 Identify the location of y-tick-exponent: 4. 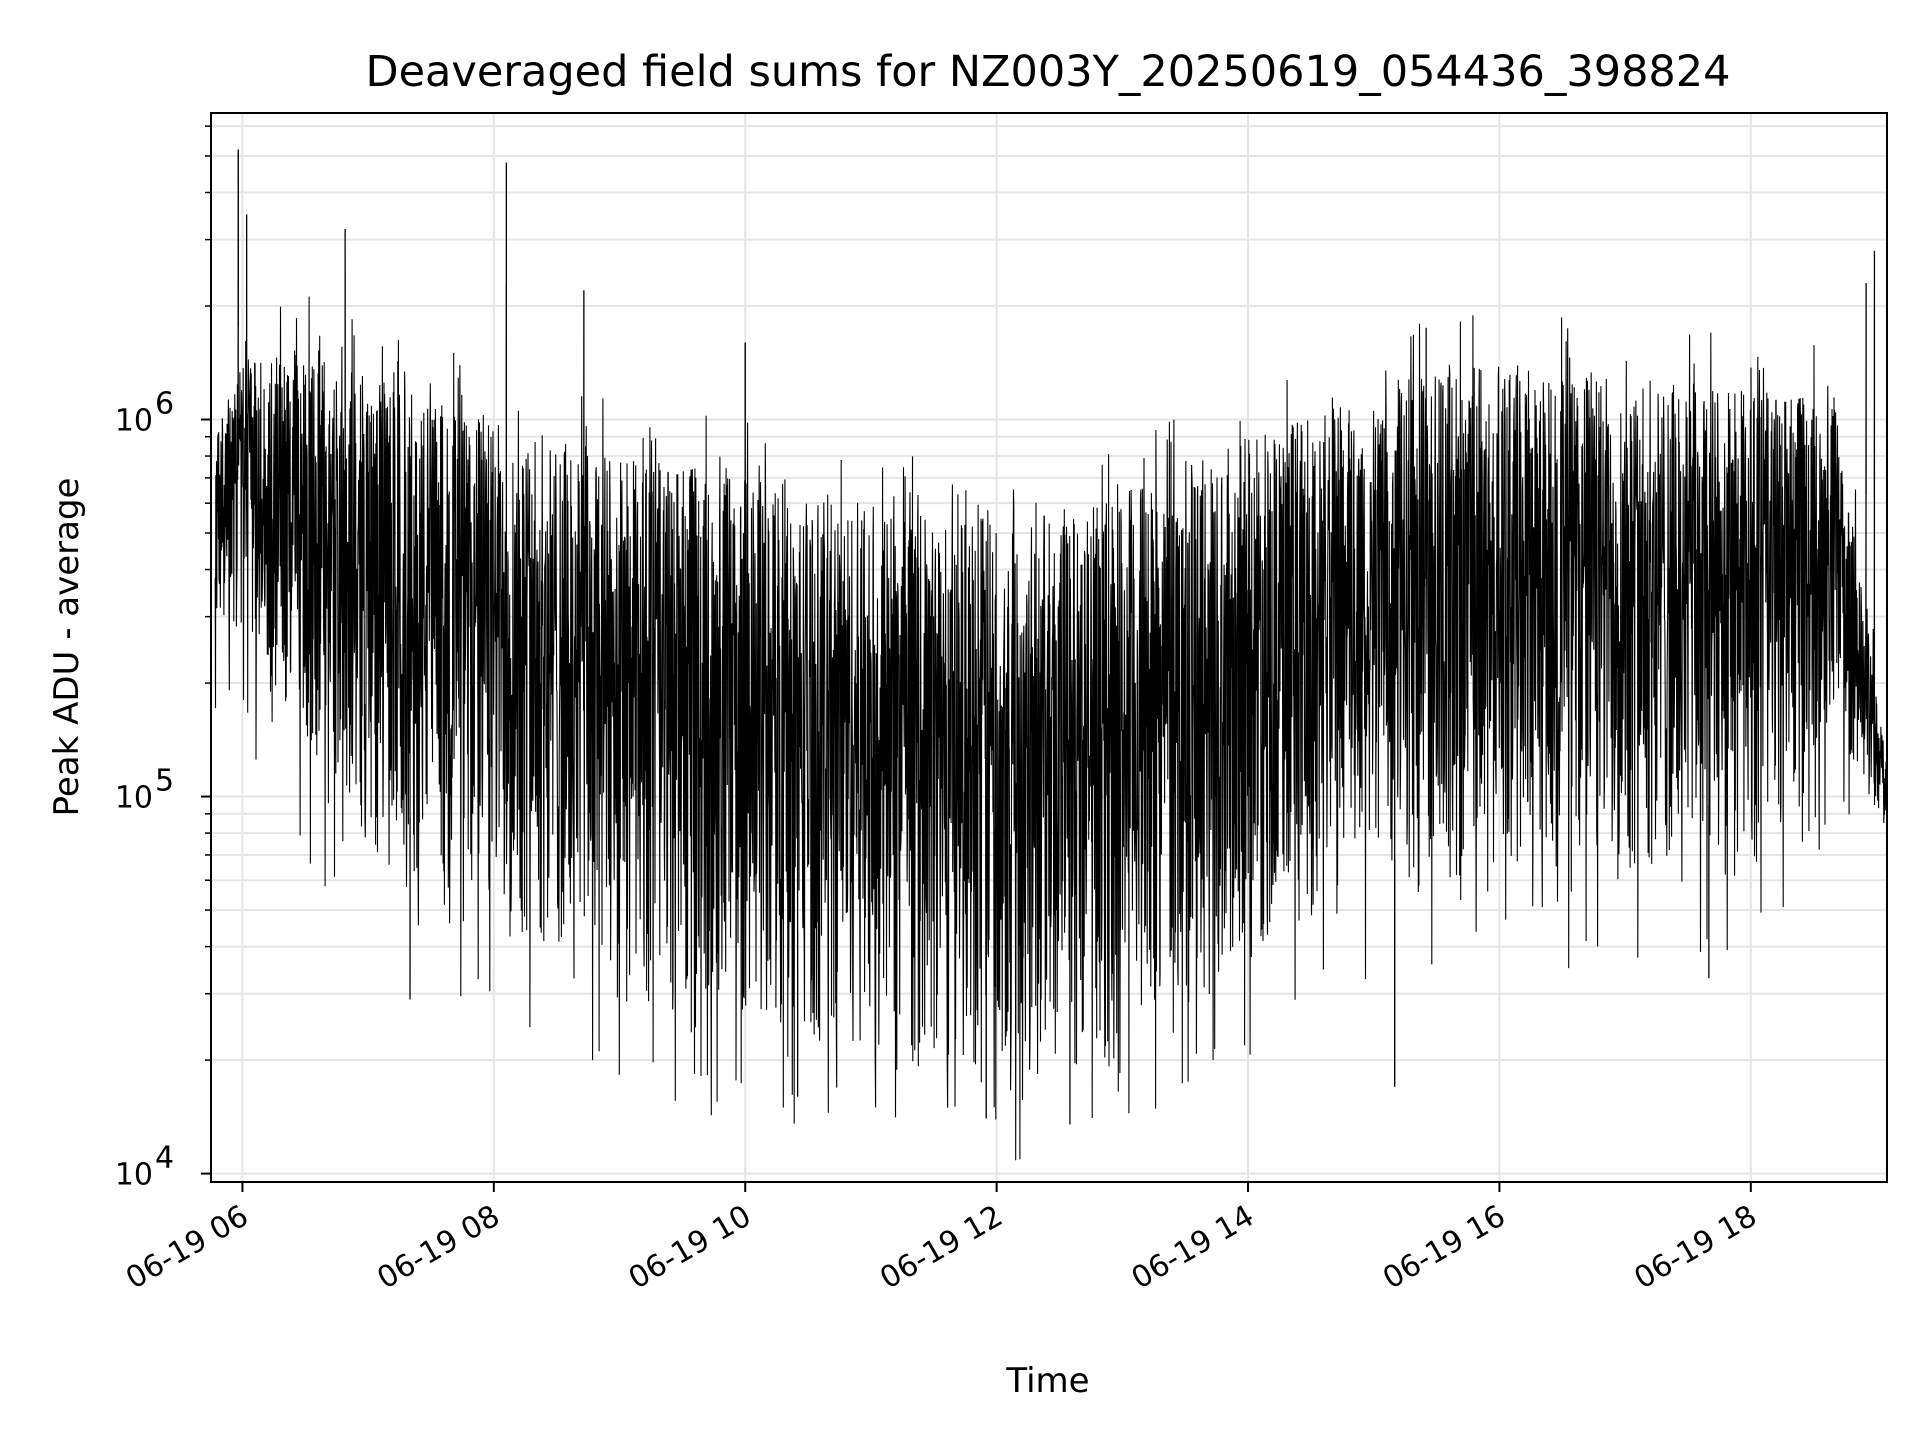
(164, 1158).